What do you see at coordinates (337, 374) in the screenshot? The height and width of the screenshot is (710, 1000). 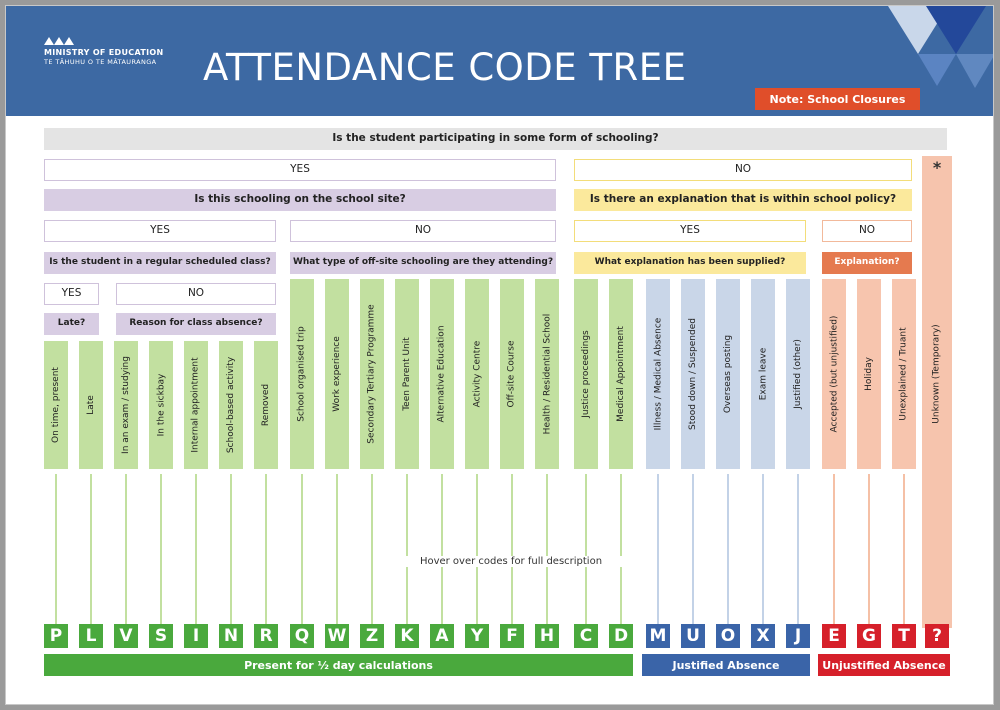 I see `code-label-w: Work experience` at bounding box center [337, 374].